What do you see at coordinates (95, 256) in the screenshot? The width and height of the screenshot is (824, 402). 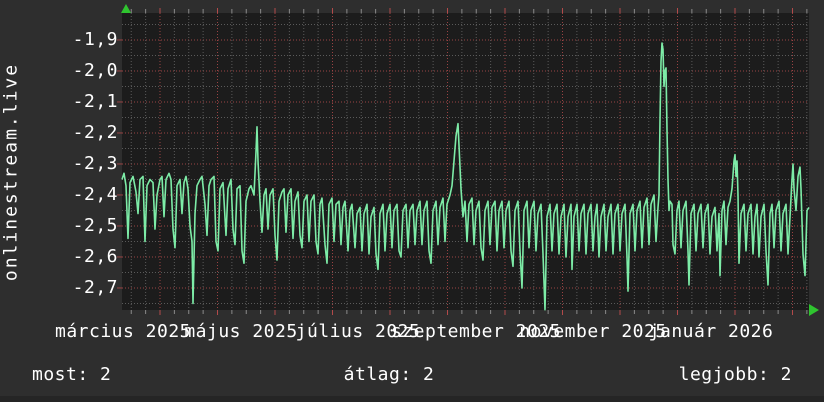 I see `y-axis-label: -2,6` at bounding box center [95, 256].